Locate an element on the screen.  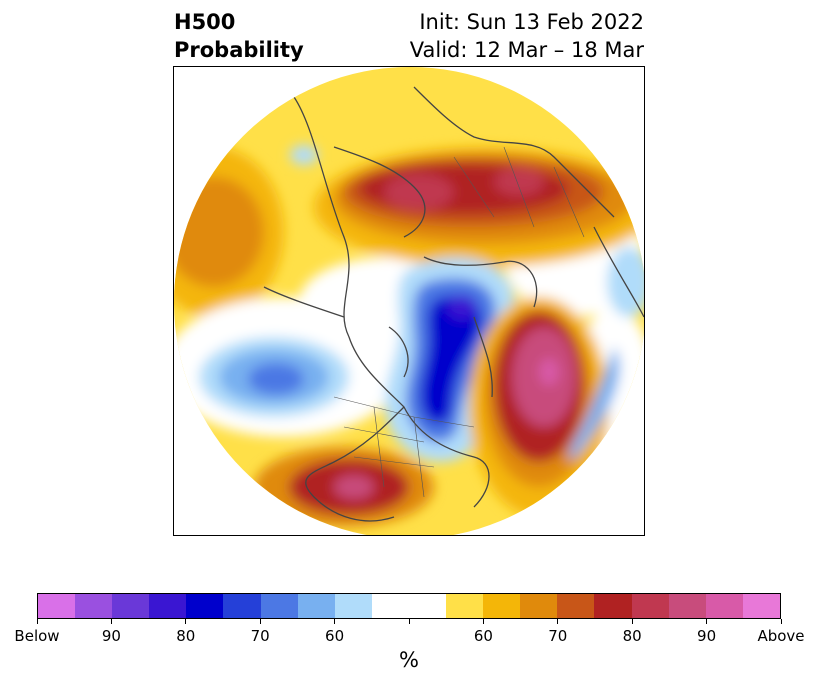
anomaly-small-below is located at coordinates (304, 155).